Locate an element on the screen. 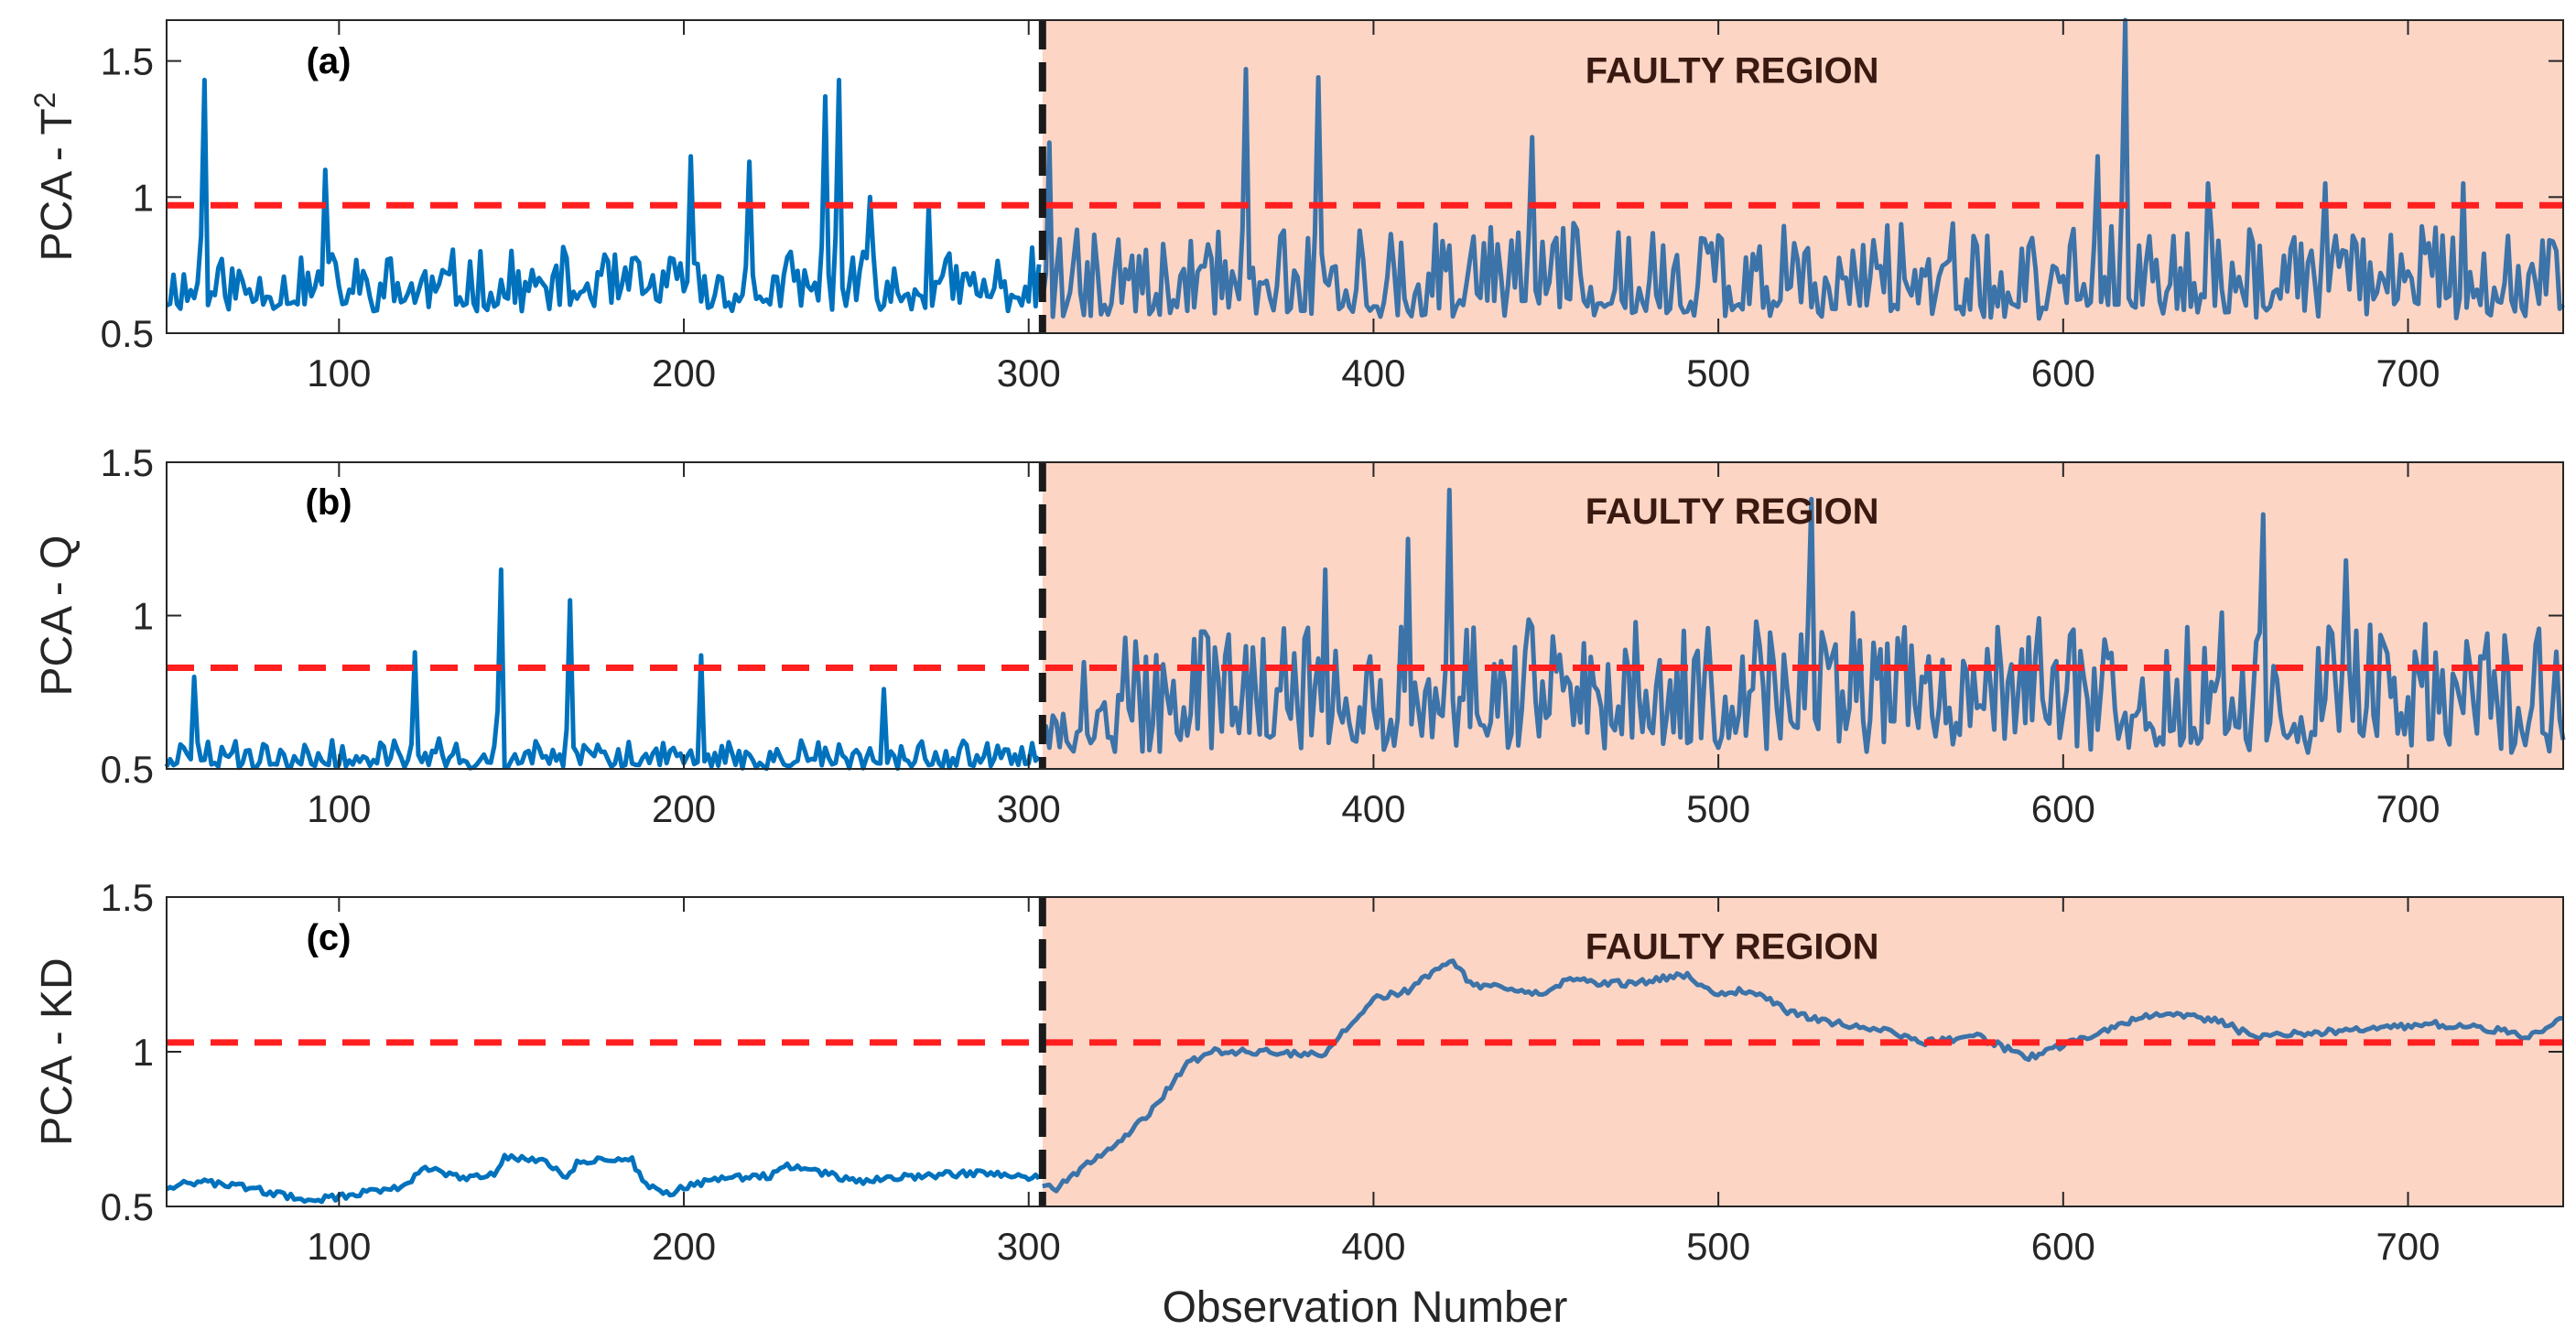  y-axis-label: PCA - Q is located at coordinates (57, 615).